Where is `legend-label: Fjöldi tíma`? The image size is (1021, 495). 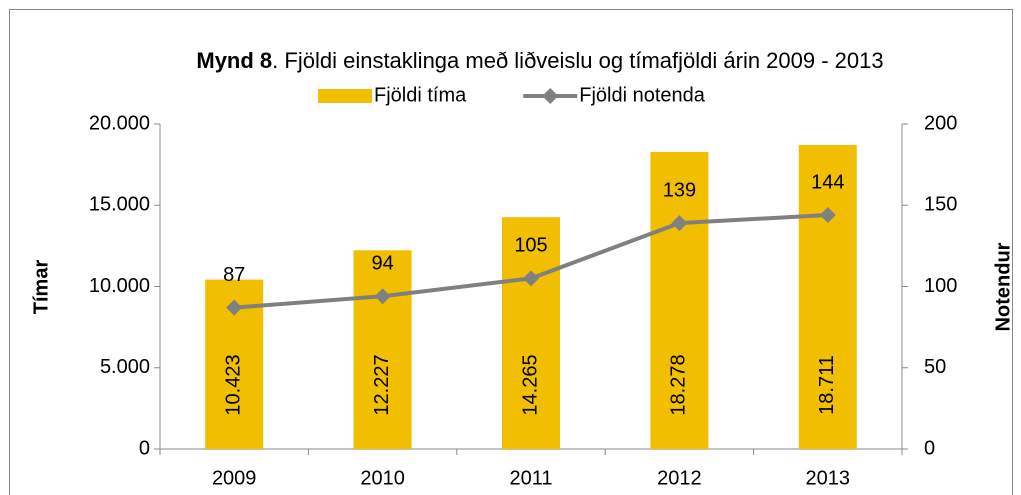
legend-label: Fjöldi tíma is located at coordinates (420, 95).